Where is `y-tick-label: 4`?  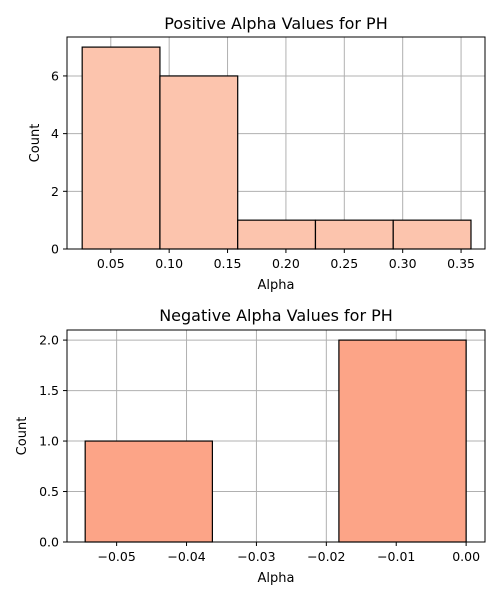 y-tick-label: 4 is located at coordinates (55, 133).